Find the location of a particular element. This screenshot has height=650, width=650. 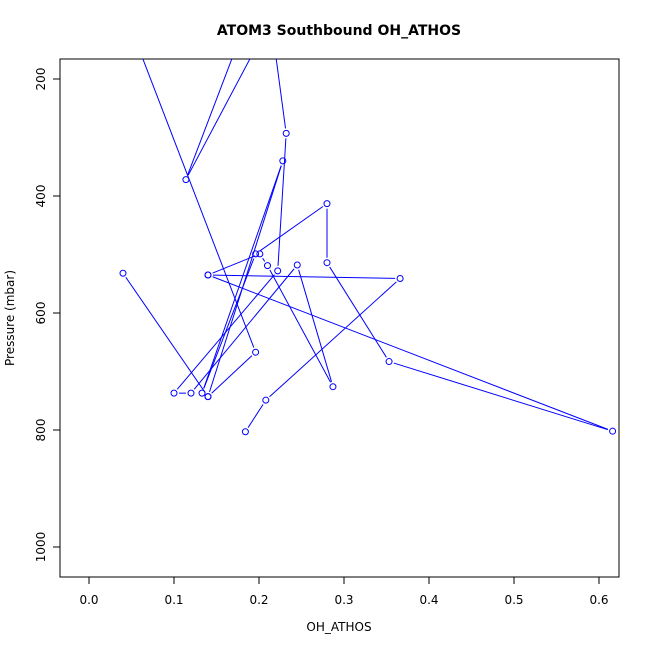

y-tick-label: 200 is located at coordinates (41, 79).